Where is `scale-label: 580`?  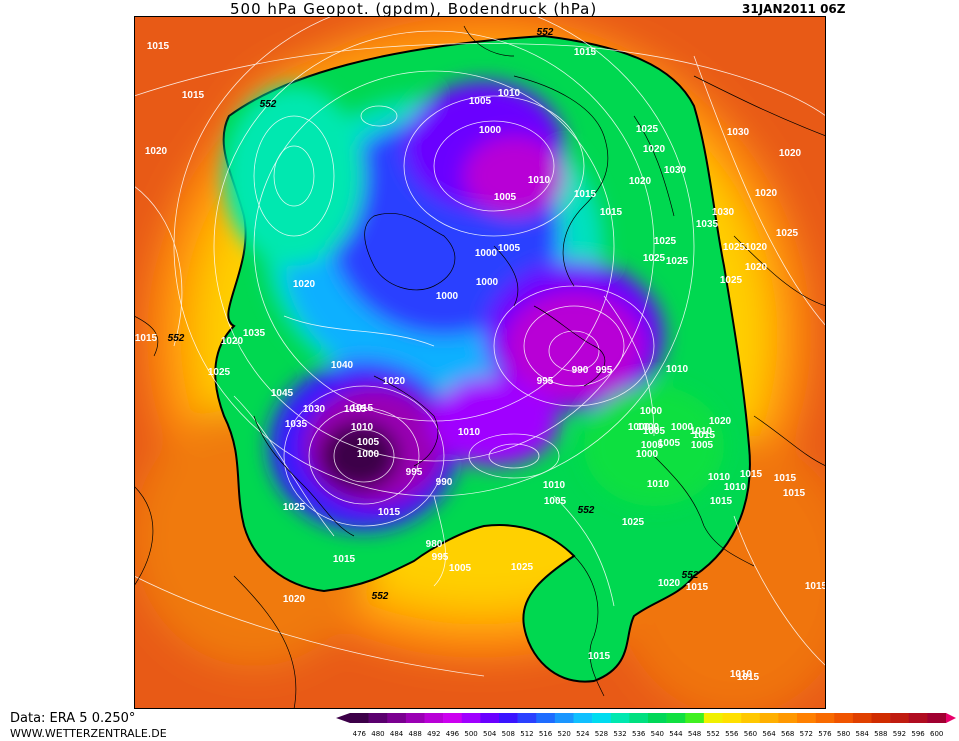
scale-label: 580 is located at coordinates (843, 734).